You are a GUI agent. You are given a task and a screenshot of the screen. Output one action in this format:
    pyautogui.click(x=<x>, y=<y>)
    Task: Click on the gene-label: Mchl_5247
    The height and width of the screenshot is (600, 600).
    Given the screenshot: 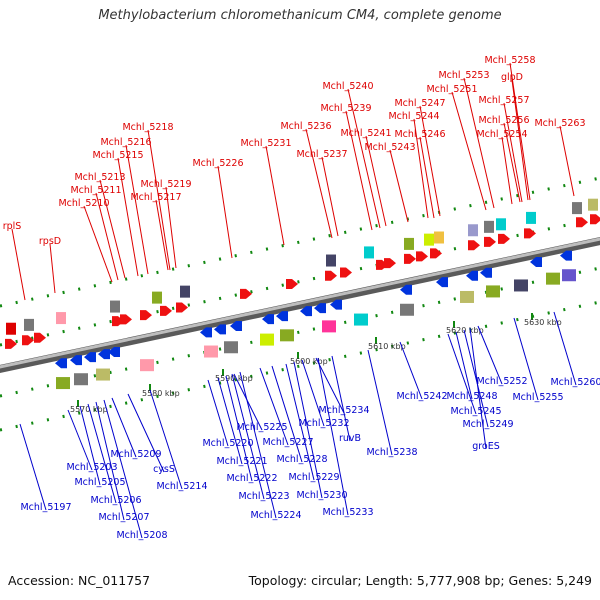 What is the action you would take?
    pyautogui.click(x=419, y=103)
    